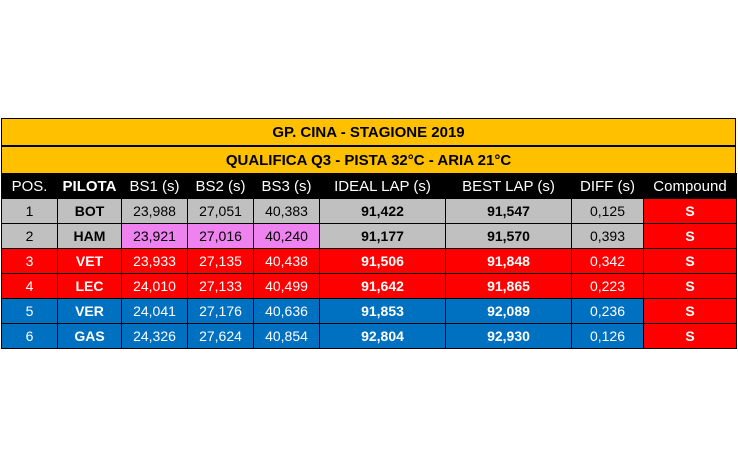  Describe the element at coordinates (368, 131) in the screenshot. I see `table-title: GP. CINA - STAGIONE 2019` at that location.